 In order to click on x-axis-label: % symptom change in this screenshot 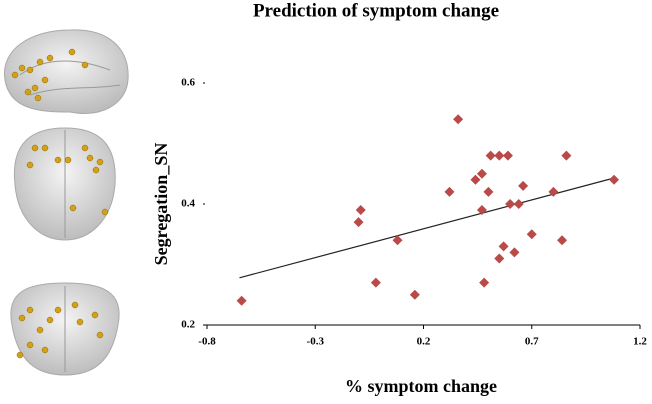, I will do `click(421, 386)`.